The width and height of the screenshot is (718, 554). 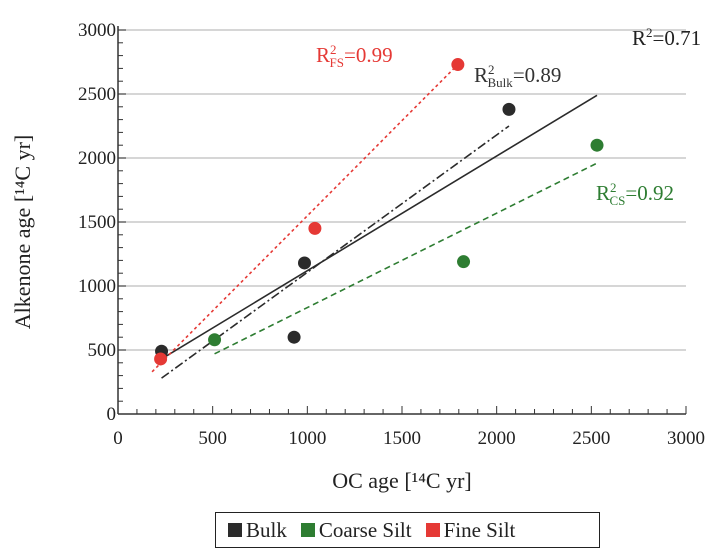 I want to click on legend-label-bulk: Bulk, so click(x=266, y=529).